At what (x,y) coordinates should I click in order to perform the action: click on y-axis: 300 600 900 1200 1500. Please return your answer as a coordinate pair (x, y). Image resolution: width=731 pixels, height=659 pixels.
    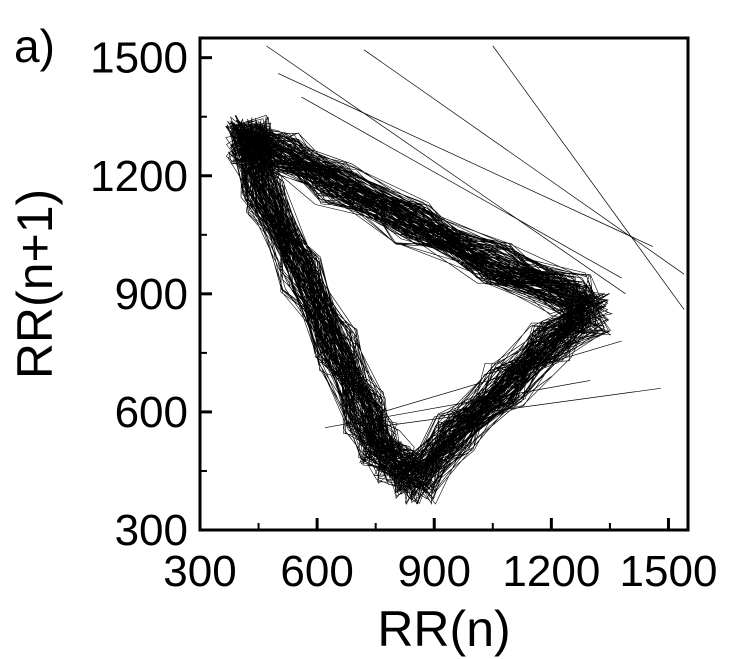
    Looking at the image, I should click on (151, 294).